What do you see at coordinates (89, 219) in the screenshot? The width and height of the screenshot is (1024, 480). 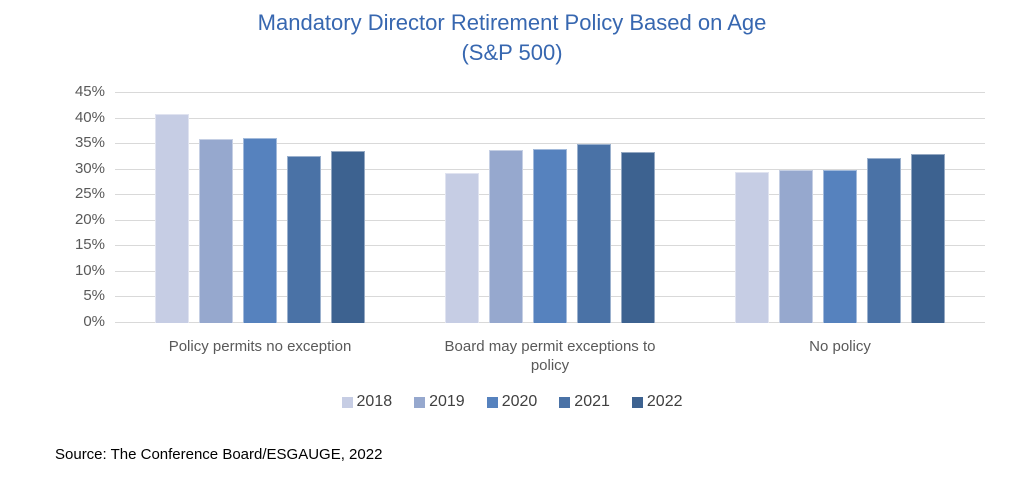 I see `y-tick-label: 20%` at bounding box center [89, 219].